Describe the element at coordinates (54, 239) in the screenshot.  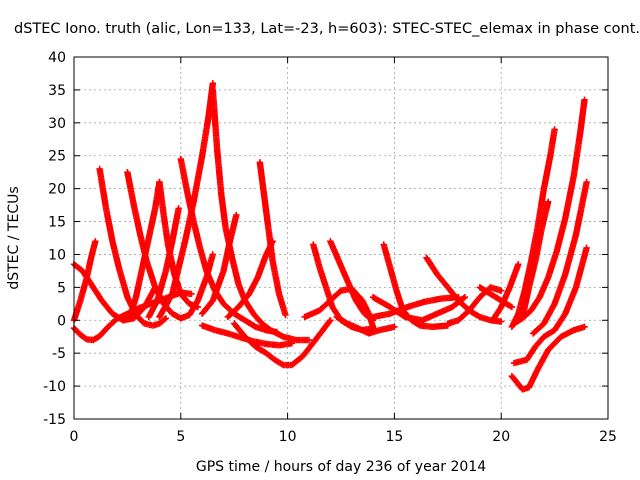
I see `y-tick-labels: -15 -10 -5 0 5 10 15 20 25 30 35 40` at that location.